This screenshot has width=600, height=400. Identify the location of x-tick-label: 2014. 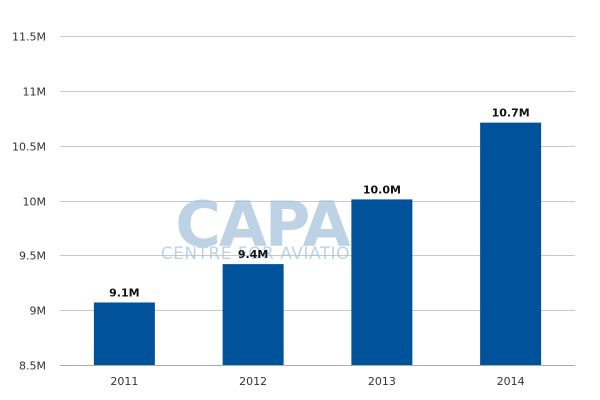
(511, 381).